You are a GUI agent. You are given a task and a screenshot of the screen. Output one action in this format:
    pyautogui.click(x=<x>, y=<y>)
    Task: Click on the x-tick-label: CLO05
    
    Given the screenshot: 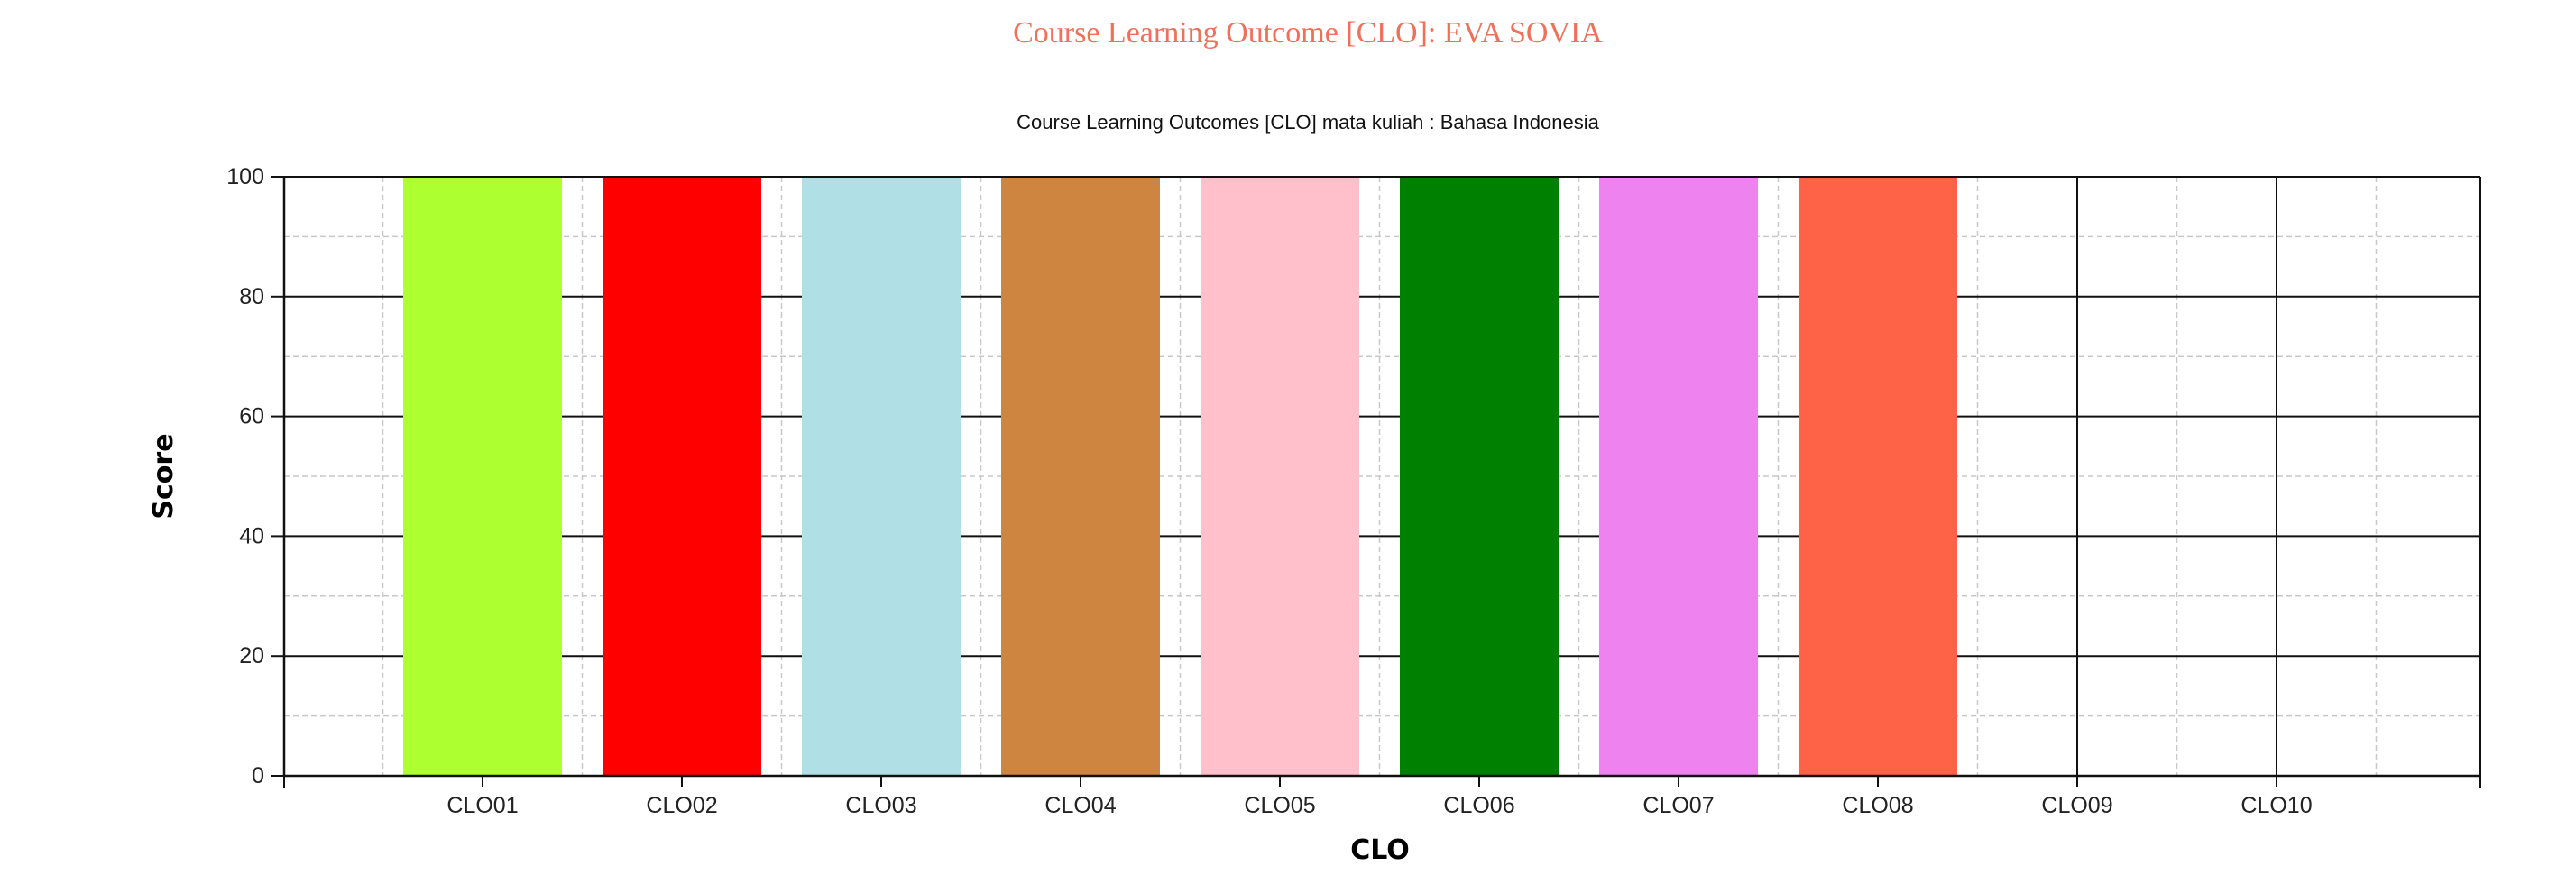 What is the action you would take?
    pyautogui.click(x=1279, y=806)
    